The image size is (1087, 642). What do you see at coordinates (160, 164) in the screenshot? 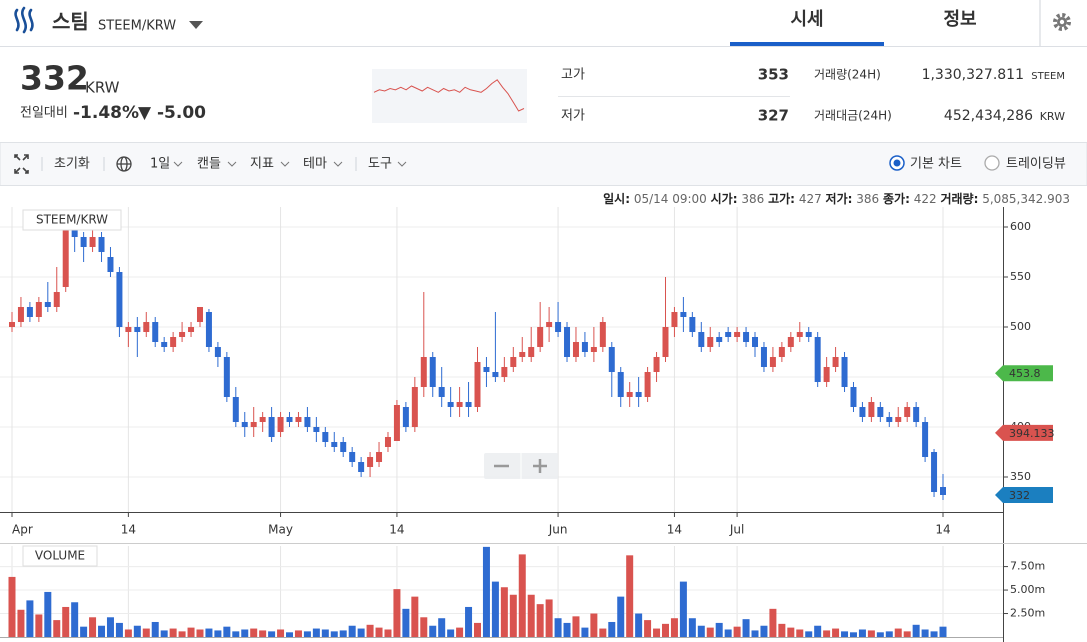
I see `toolbar-item: 1일` at bounding box center [160, 164].